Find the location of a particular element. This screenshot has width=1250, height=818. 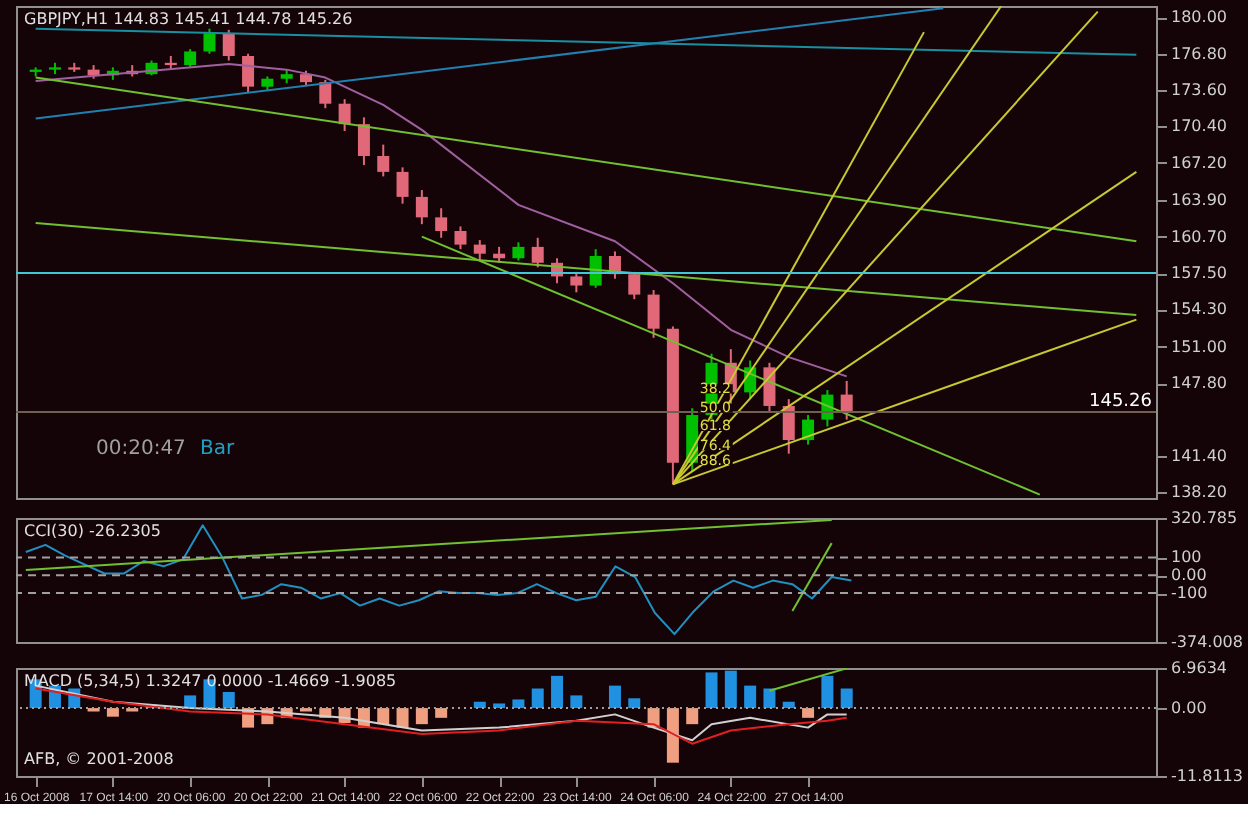

y-tick-label: 138.20 is located at coordinates (1199, 492).